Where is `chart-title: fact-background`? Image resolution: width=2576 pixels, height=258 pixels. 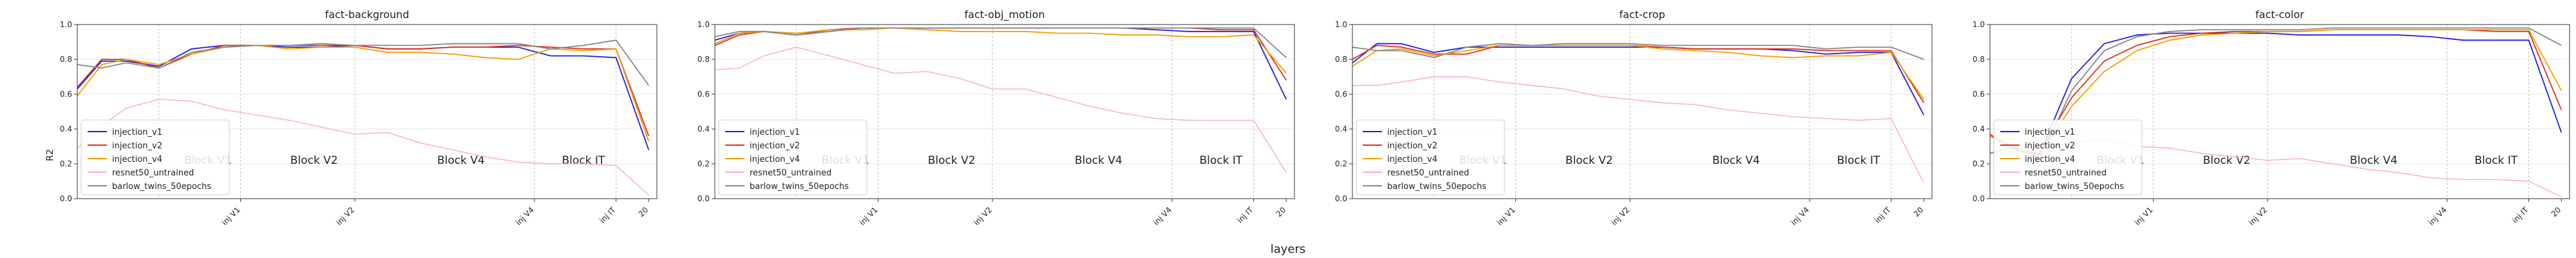 chart-title: fact-background is located at coordinates (367, 15).